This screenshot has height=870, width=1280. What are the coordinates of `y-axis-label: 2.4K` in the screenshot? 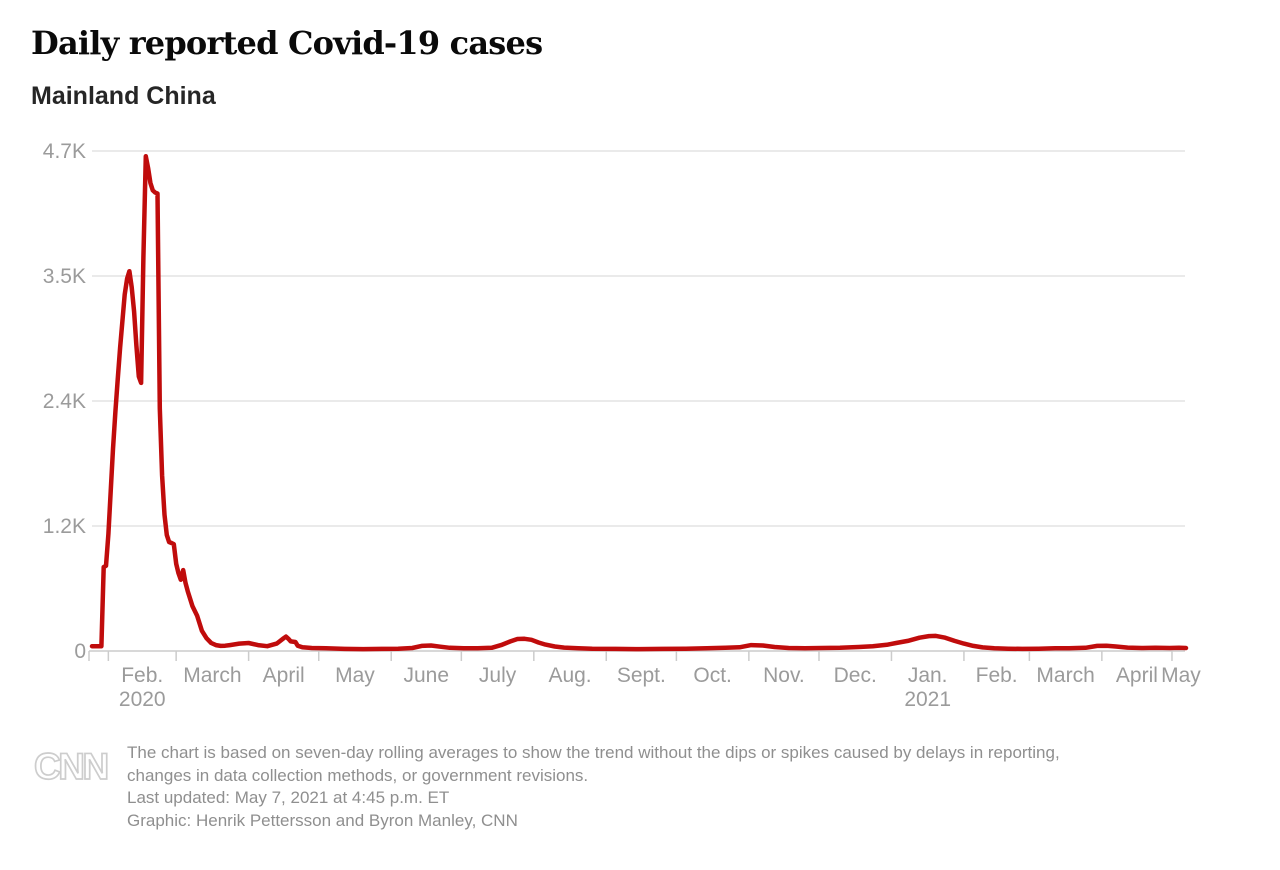 It's located at (64, 401).